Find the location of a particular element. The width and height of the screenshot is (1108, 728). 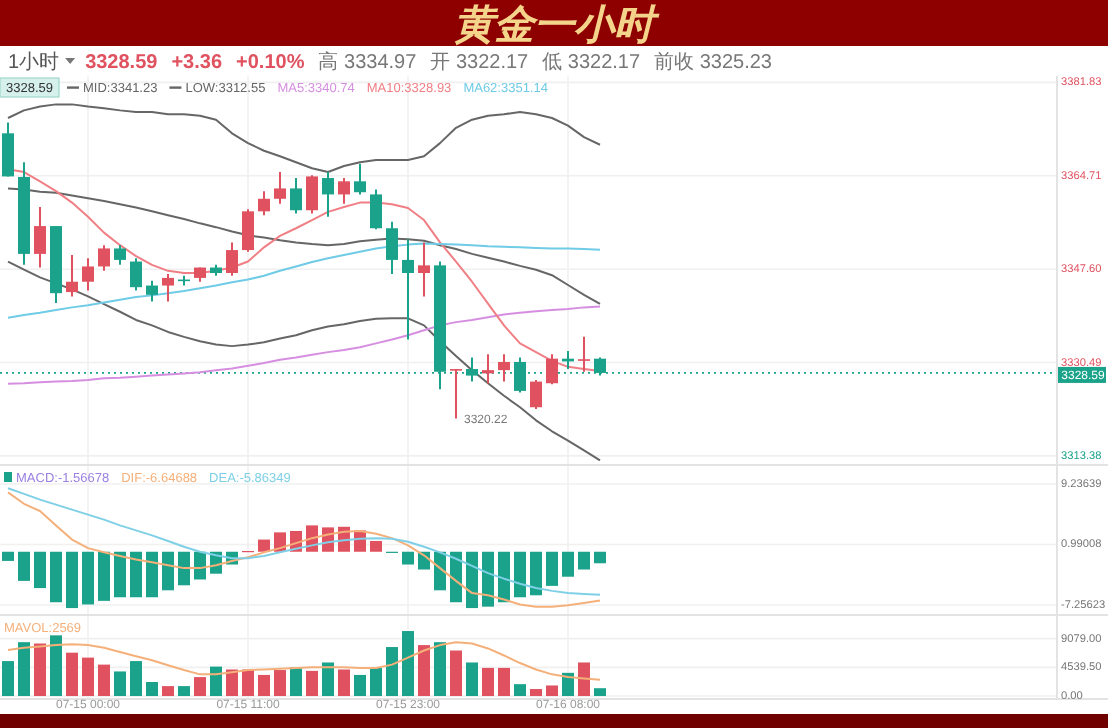

text: +3.36 is located at coordinates (197, 63).